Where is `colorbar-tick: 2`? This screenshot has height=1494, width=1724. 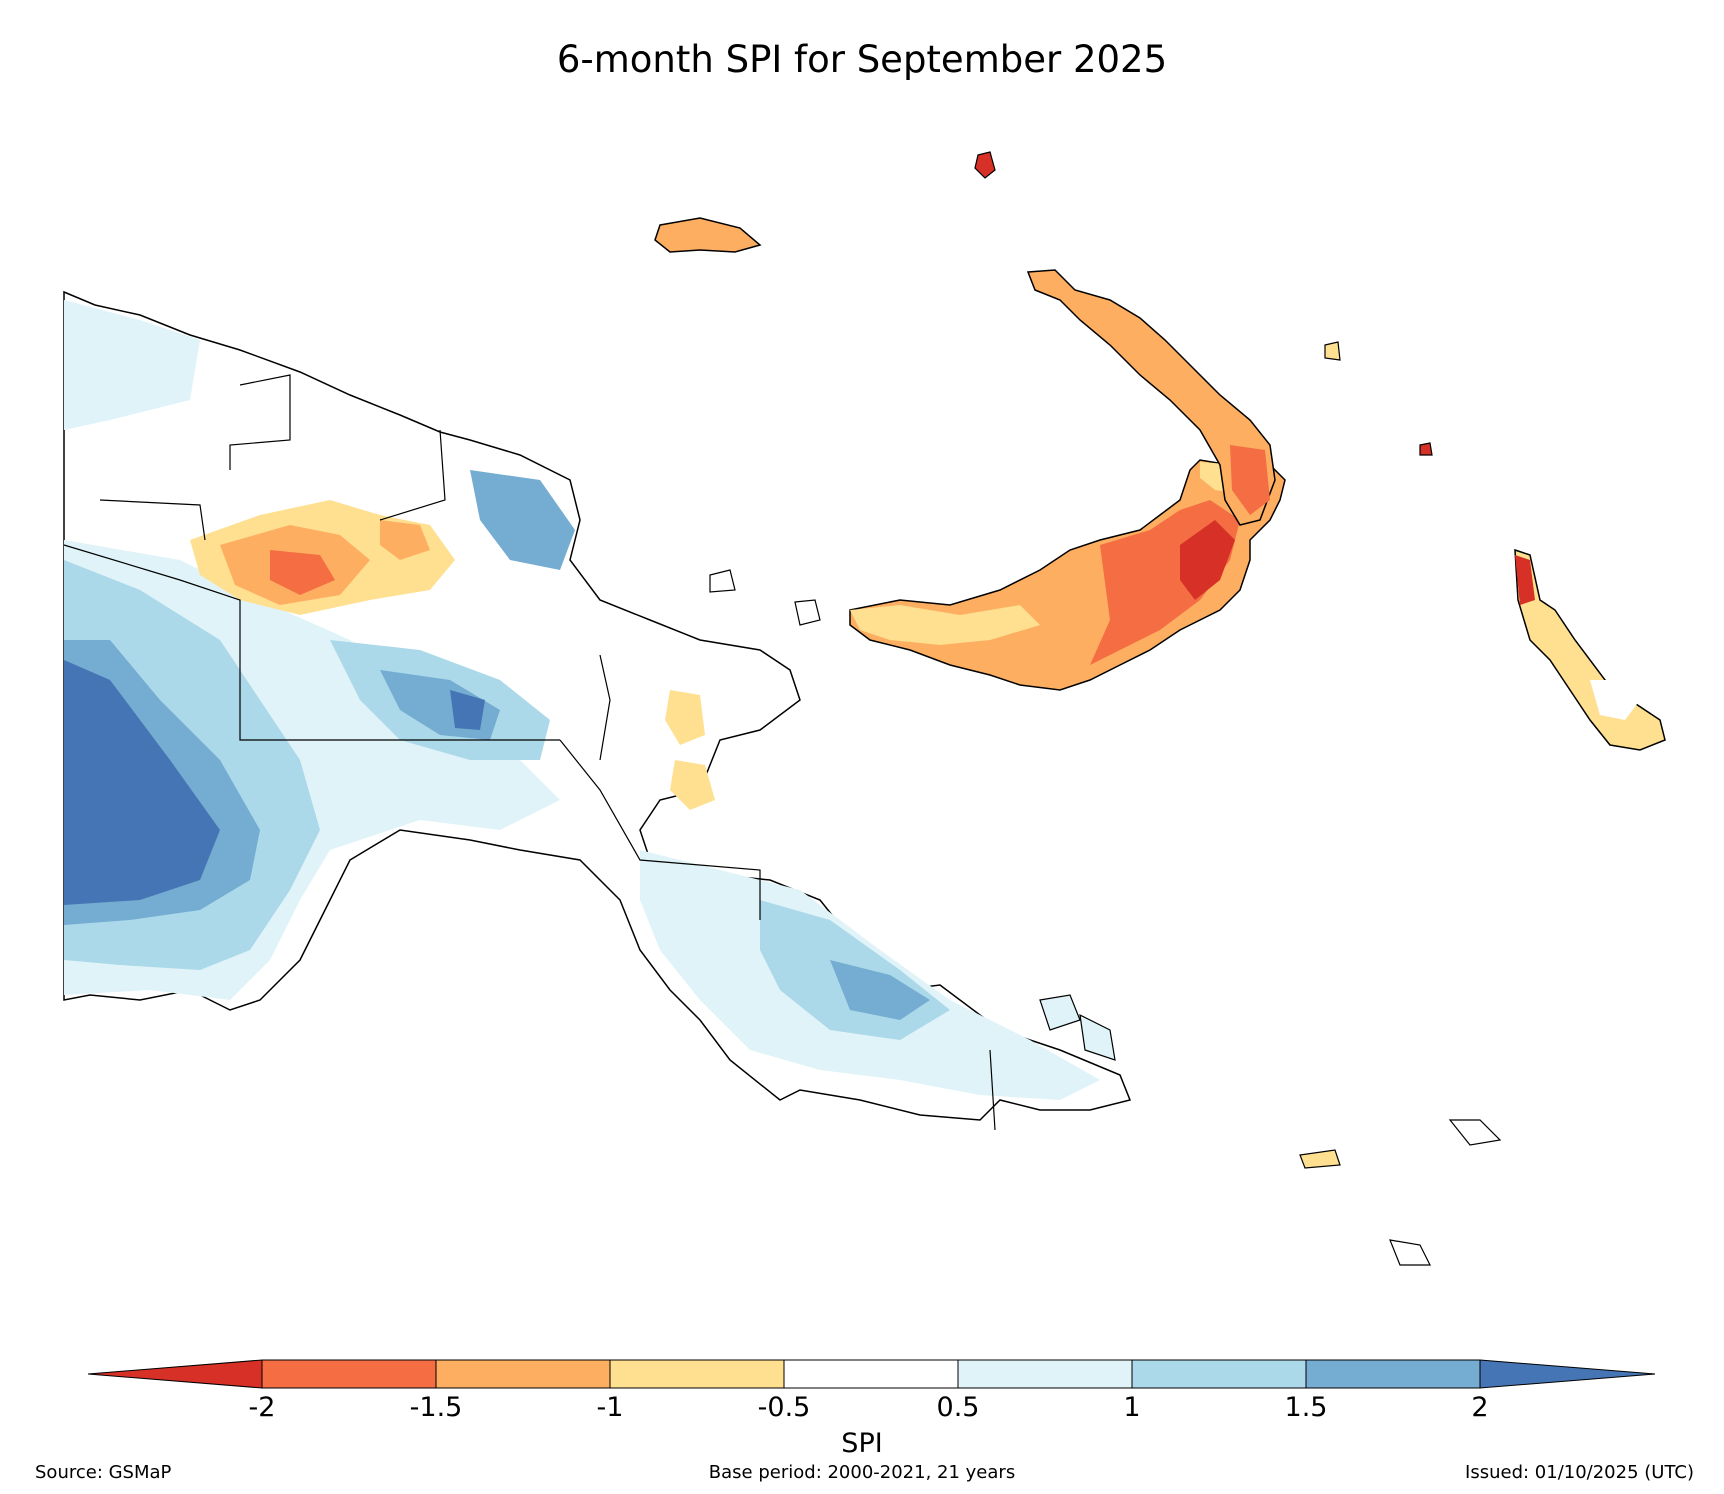 colorbar-tick: 2 is located at coordinates (1480, 1407).